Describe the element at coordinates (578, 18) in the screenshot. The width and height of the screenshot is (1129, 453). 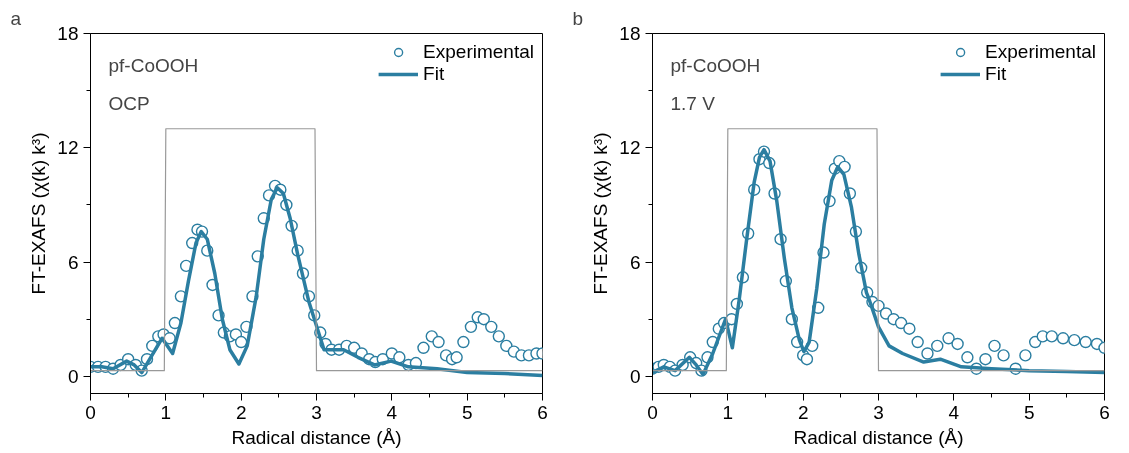
I see `chart-title: b` at that location.